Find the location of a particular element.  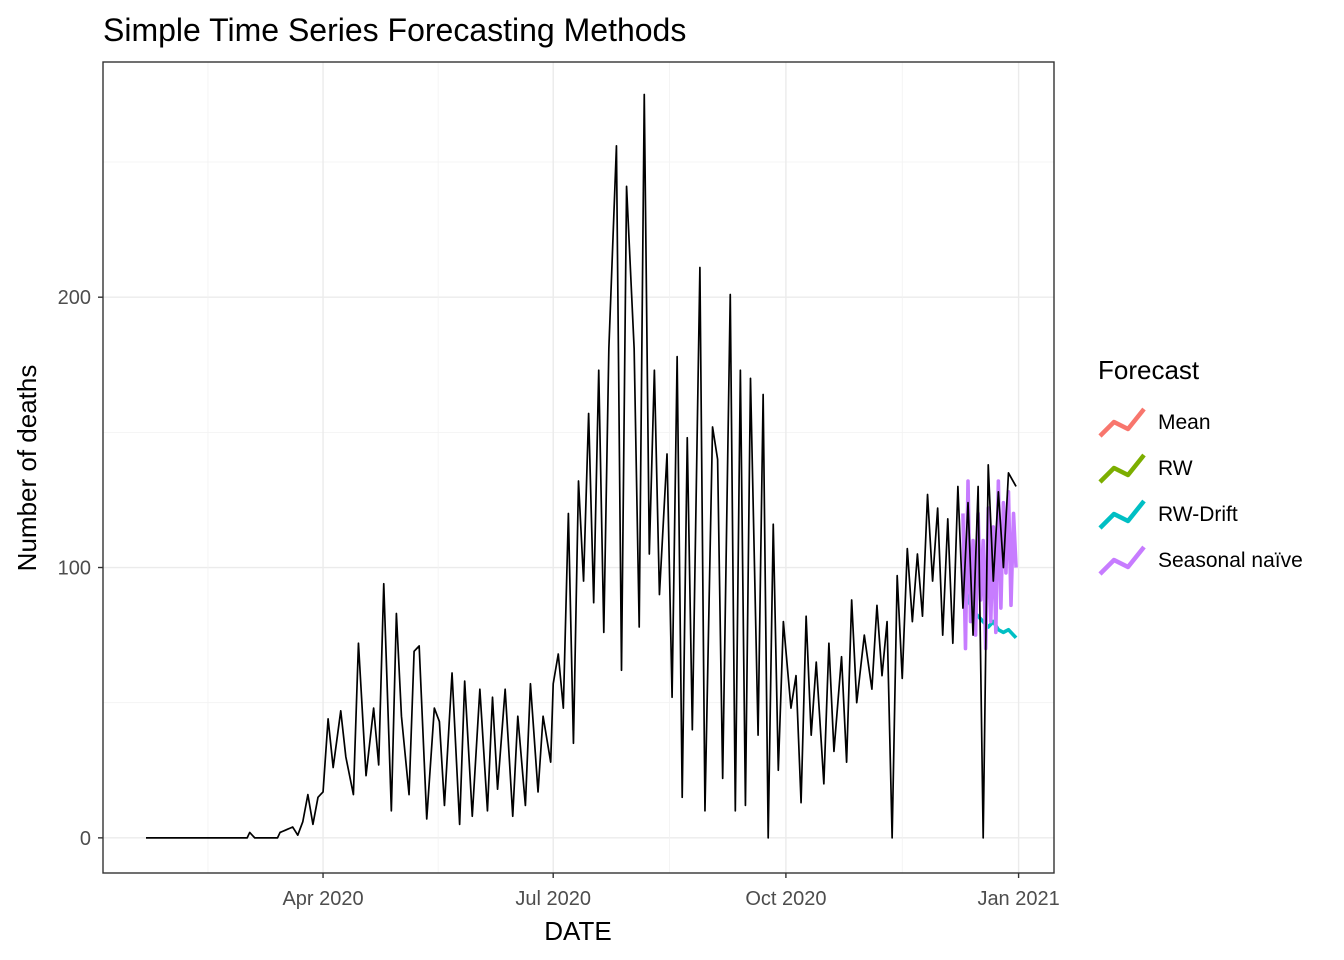

x-tick-label: Apr 2020 is located at coordinates (322, 899).